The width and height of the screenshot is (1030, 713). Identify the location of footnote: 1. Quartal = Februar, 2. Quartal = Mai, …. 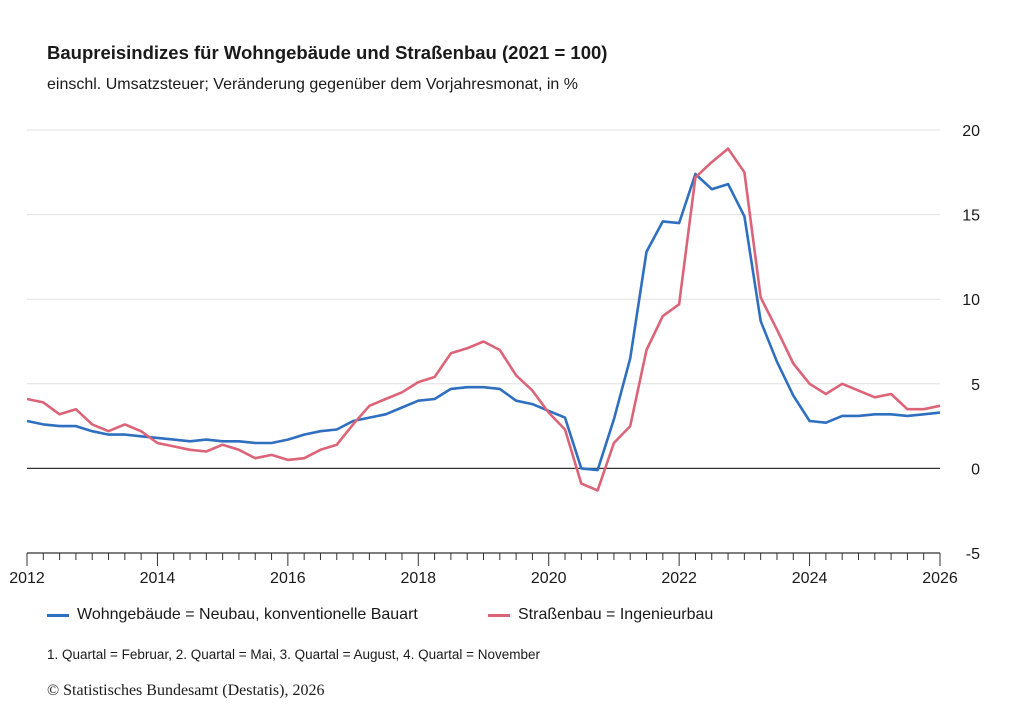
(294, 654).